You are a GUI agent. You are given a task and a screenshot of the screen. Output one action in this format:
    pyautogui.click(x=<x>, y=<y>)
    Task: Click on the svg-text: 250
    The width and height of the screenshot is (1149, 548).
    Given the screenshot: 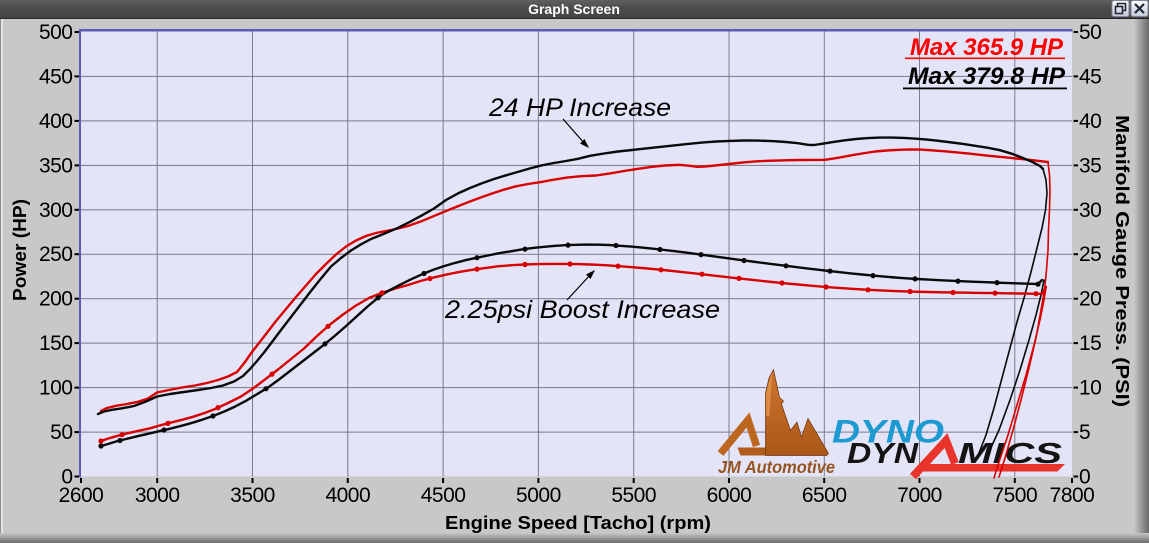 What is the action you would take?
    pyautogui.click(x=56, y=254)
    